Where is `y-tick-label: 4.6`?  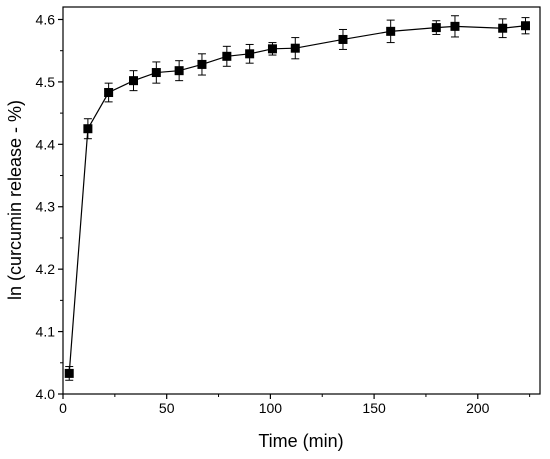 y-tick-label: 4.6 is located at coordinates (46, 19).